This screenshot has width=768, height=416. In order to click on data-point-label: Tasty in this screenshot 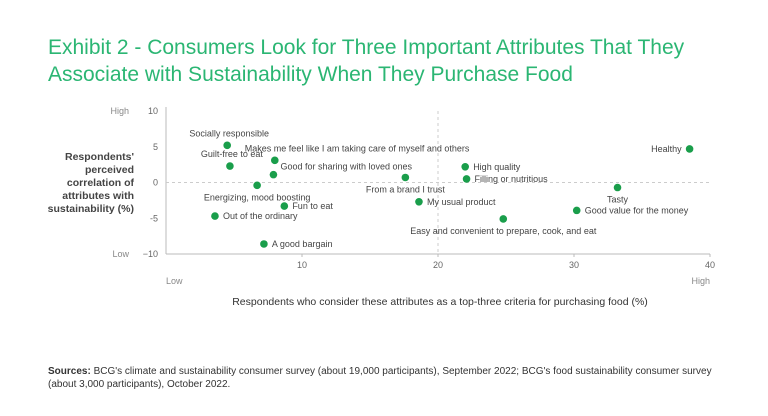, I will do `click(618, 200)`.